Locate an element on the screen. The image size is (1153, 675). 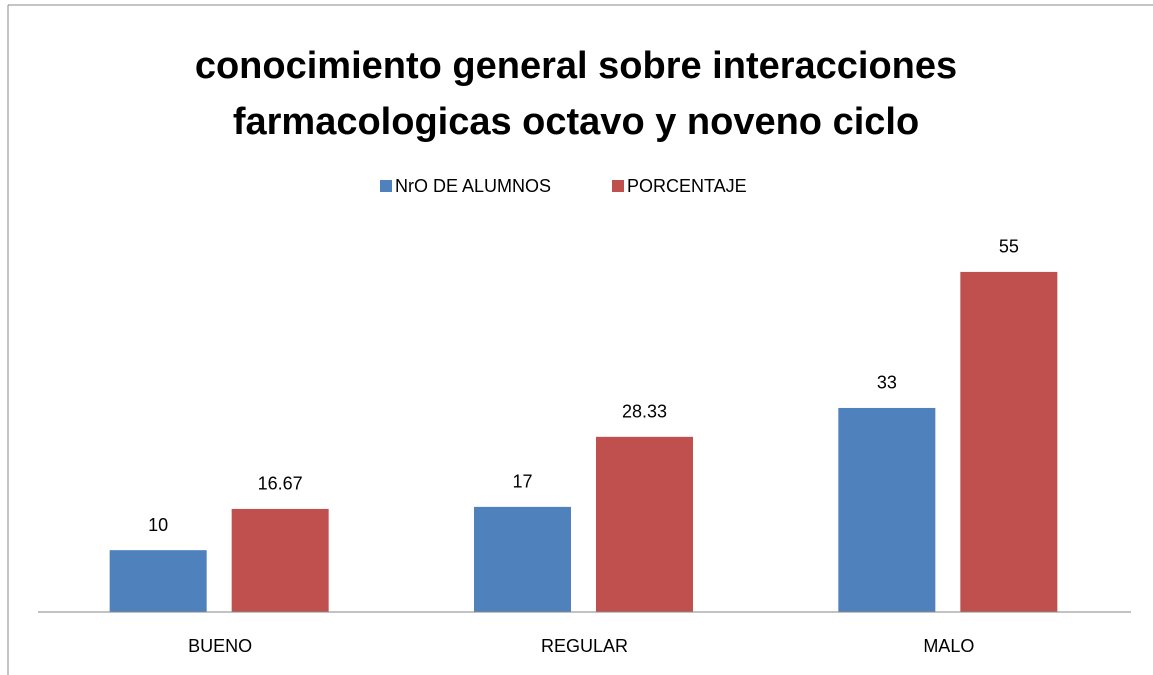
data-label: 55 is located at coordinates (1009, 247).